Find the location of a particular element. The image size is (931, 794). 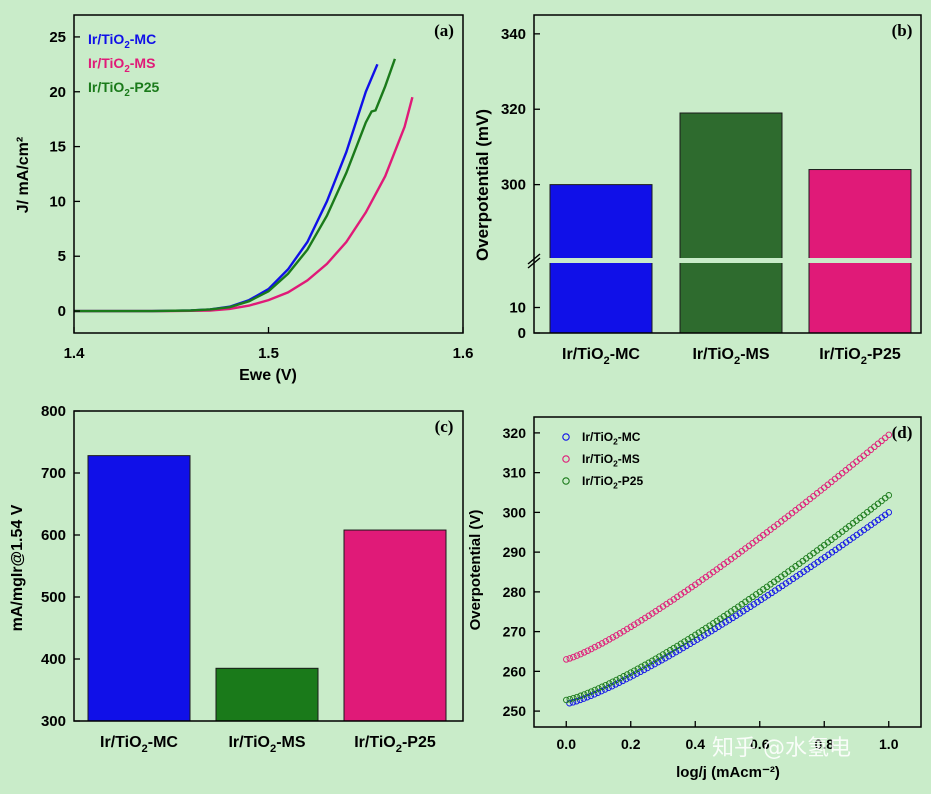

panel-a-xlabel: Ewe (V) is located at coordinates (268, 375).